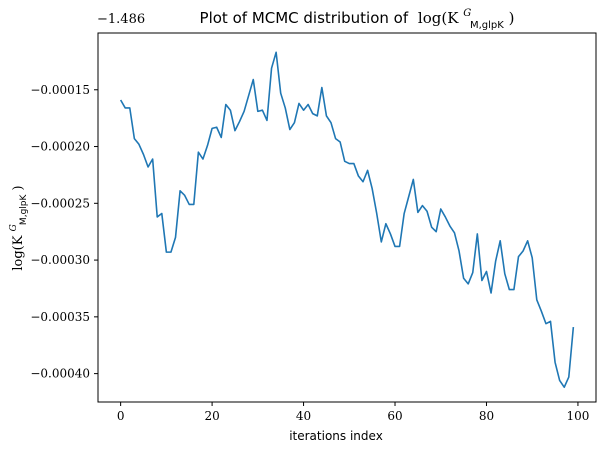  Describe the element at coordinates (60, 317) in the screenshot. I see `y-tick-label: −0.00035` at that location.